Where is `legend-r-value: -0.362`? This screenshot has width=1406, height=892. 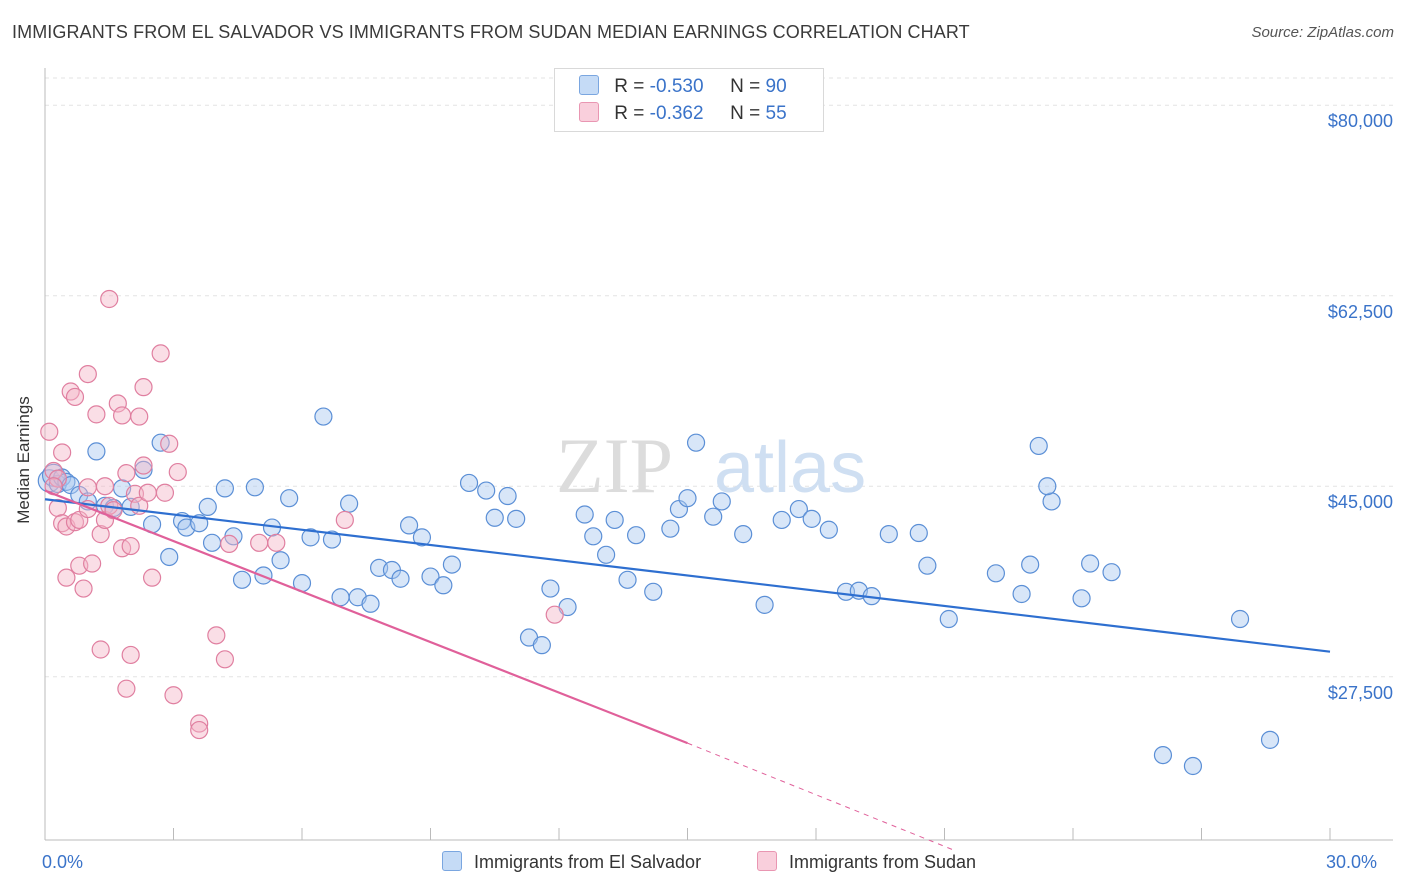 legend-r-value: -0.362 is located at coordinates (676, 113).